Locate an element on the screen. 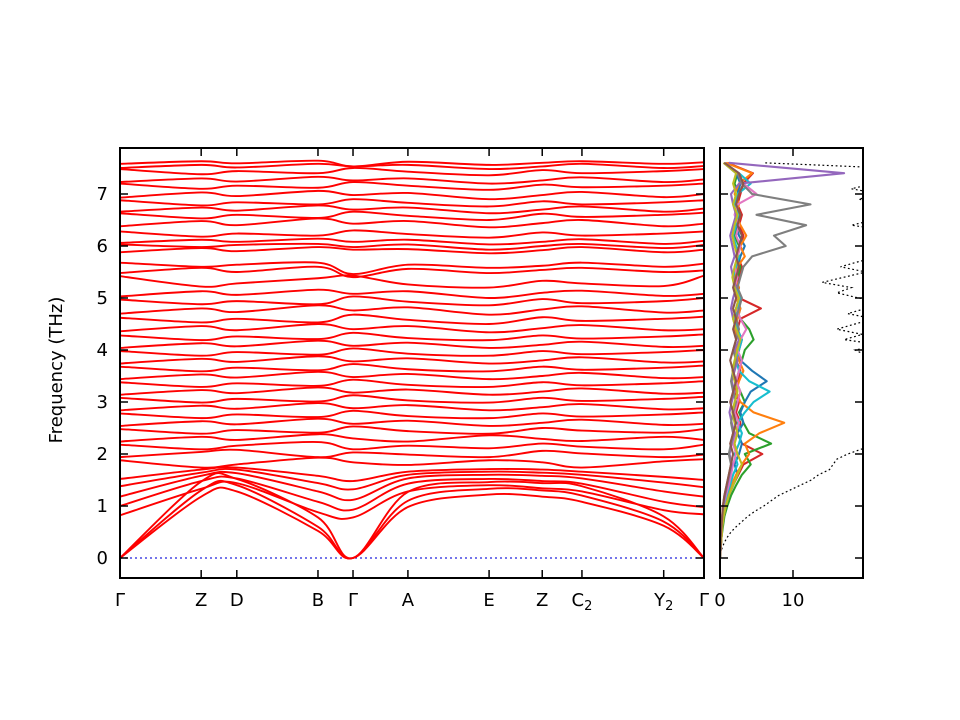 The image size is (960, 720). ytick-label-1: 1 is located at coordinates (102, 506).